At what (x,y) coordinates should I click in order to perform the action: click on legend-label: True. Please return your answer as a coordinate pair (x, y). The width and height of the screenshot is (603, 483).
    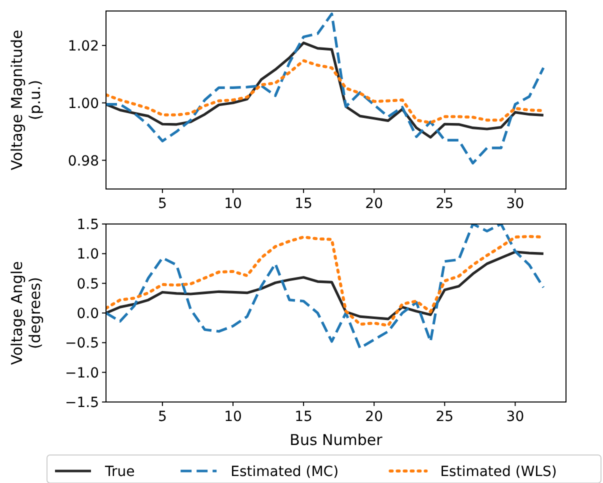
    Looking at the image, I should click on (119, 472).